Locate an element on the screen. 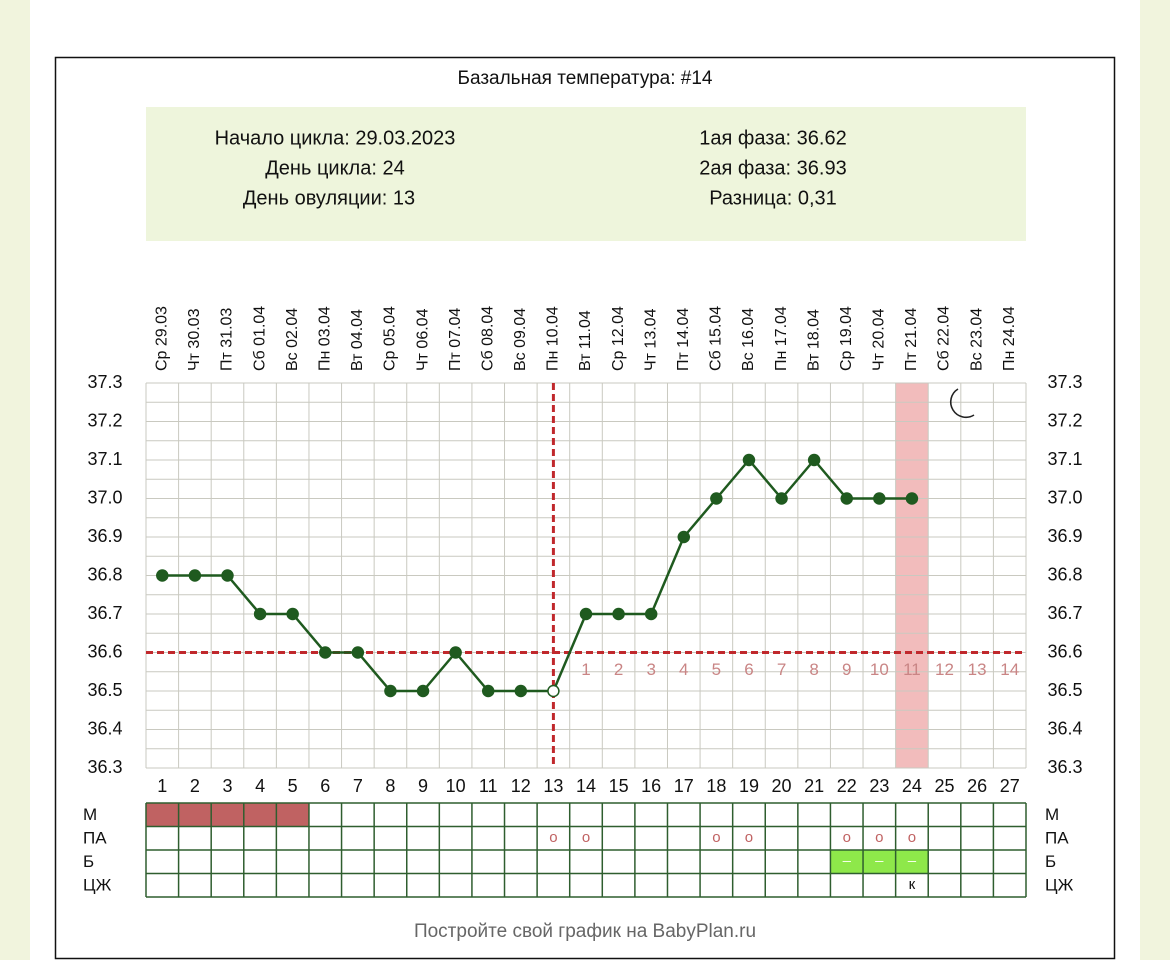 The height and width of the screenshot is (960, 1170). side-left is located at coordinates (15, 480).